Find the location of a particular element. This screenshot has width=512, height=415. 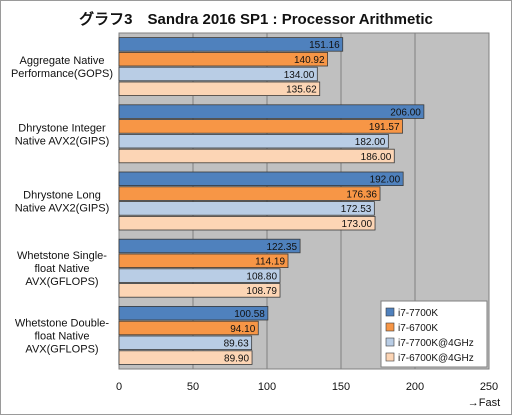

category-label: Performance(GOPS) is located at coordinates (62, 74).